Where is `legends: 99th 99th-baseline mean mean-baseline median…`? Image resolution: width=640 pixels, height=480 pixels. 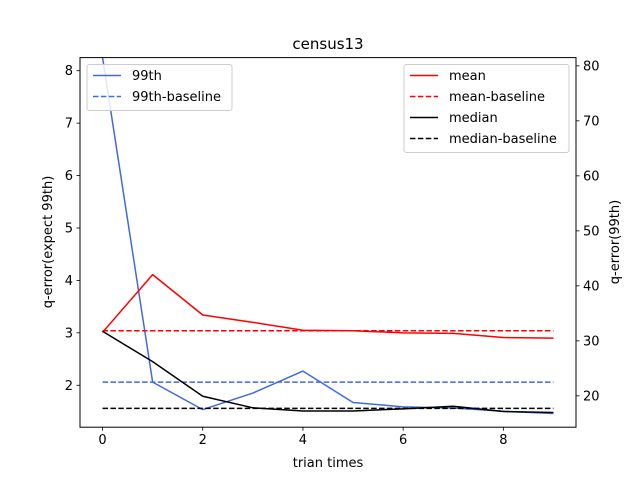
legends: 99th 99th-baseline mean mean-baseline median… is located at coordinates (328, 108).